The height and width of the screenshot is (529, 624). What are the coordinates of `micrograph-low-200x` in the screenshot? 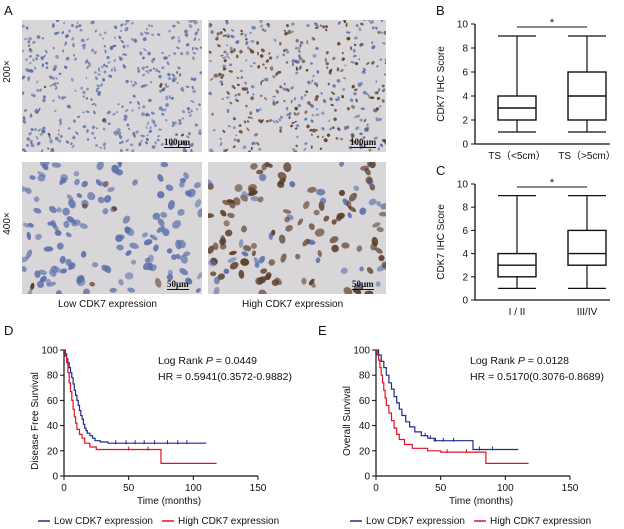 It's located at (112, 86).